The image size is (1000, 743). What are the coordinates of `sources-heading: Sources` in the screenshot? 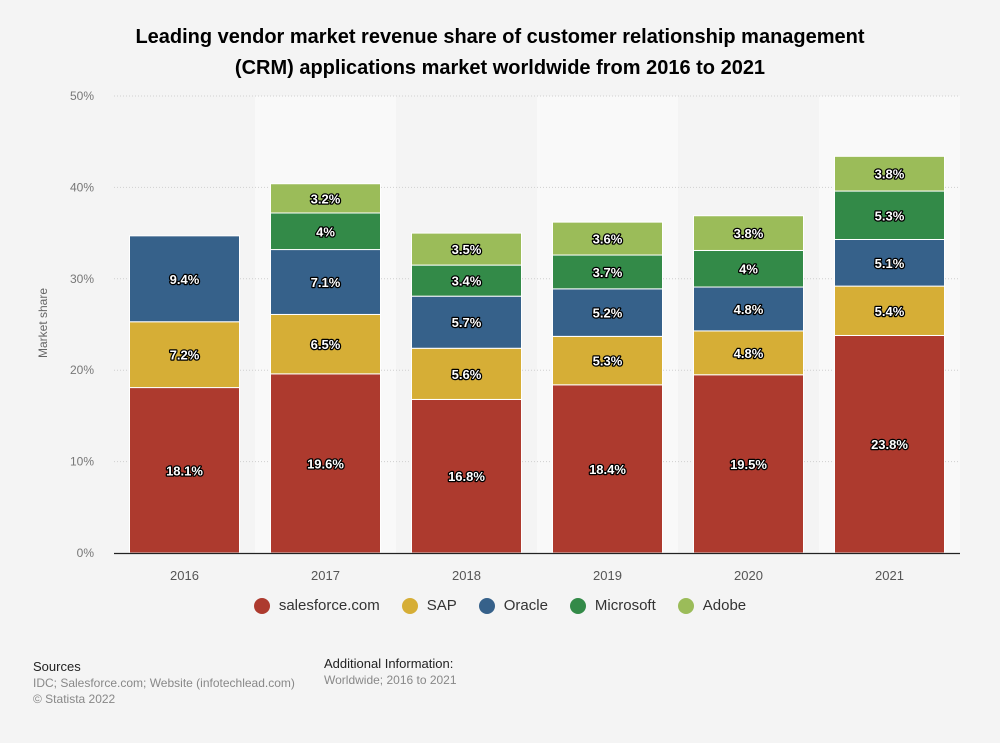 It's located at (57, 666).